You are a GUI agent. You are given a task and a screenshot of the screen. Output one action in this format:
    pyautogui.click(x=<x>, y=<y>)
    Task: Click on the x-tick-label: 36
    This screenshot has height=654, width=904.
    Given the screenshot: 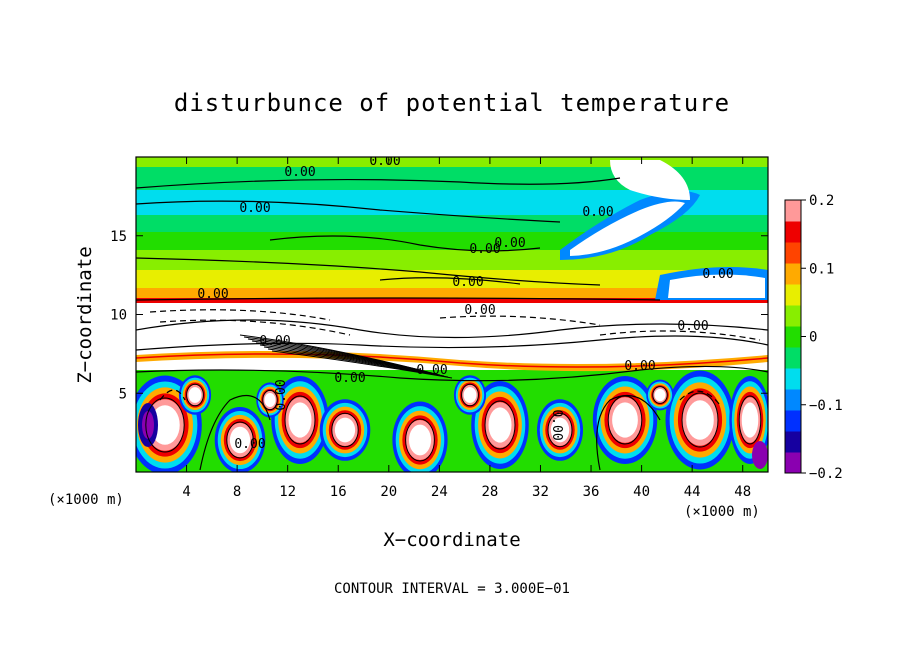 What is the action you would take?
    pyautogui.click(x=591, y=492)
    